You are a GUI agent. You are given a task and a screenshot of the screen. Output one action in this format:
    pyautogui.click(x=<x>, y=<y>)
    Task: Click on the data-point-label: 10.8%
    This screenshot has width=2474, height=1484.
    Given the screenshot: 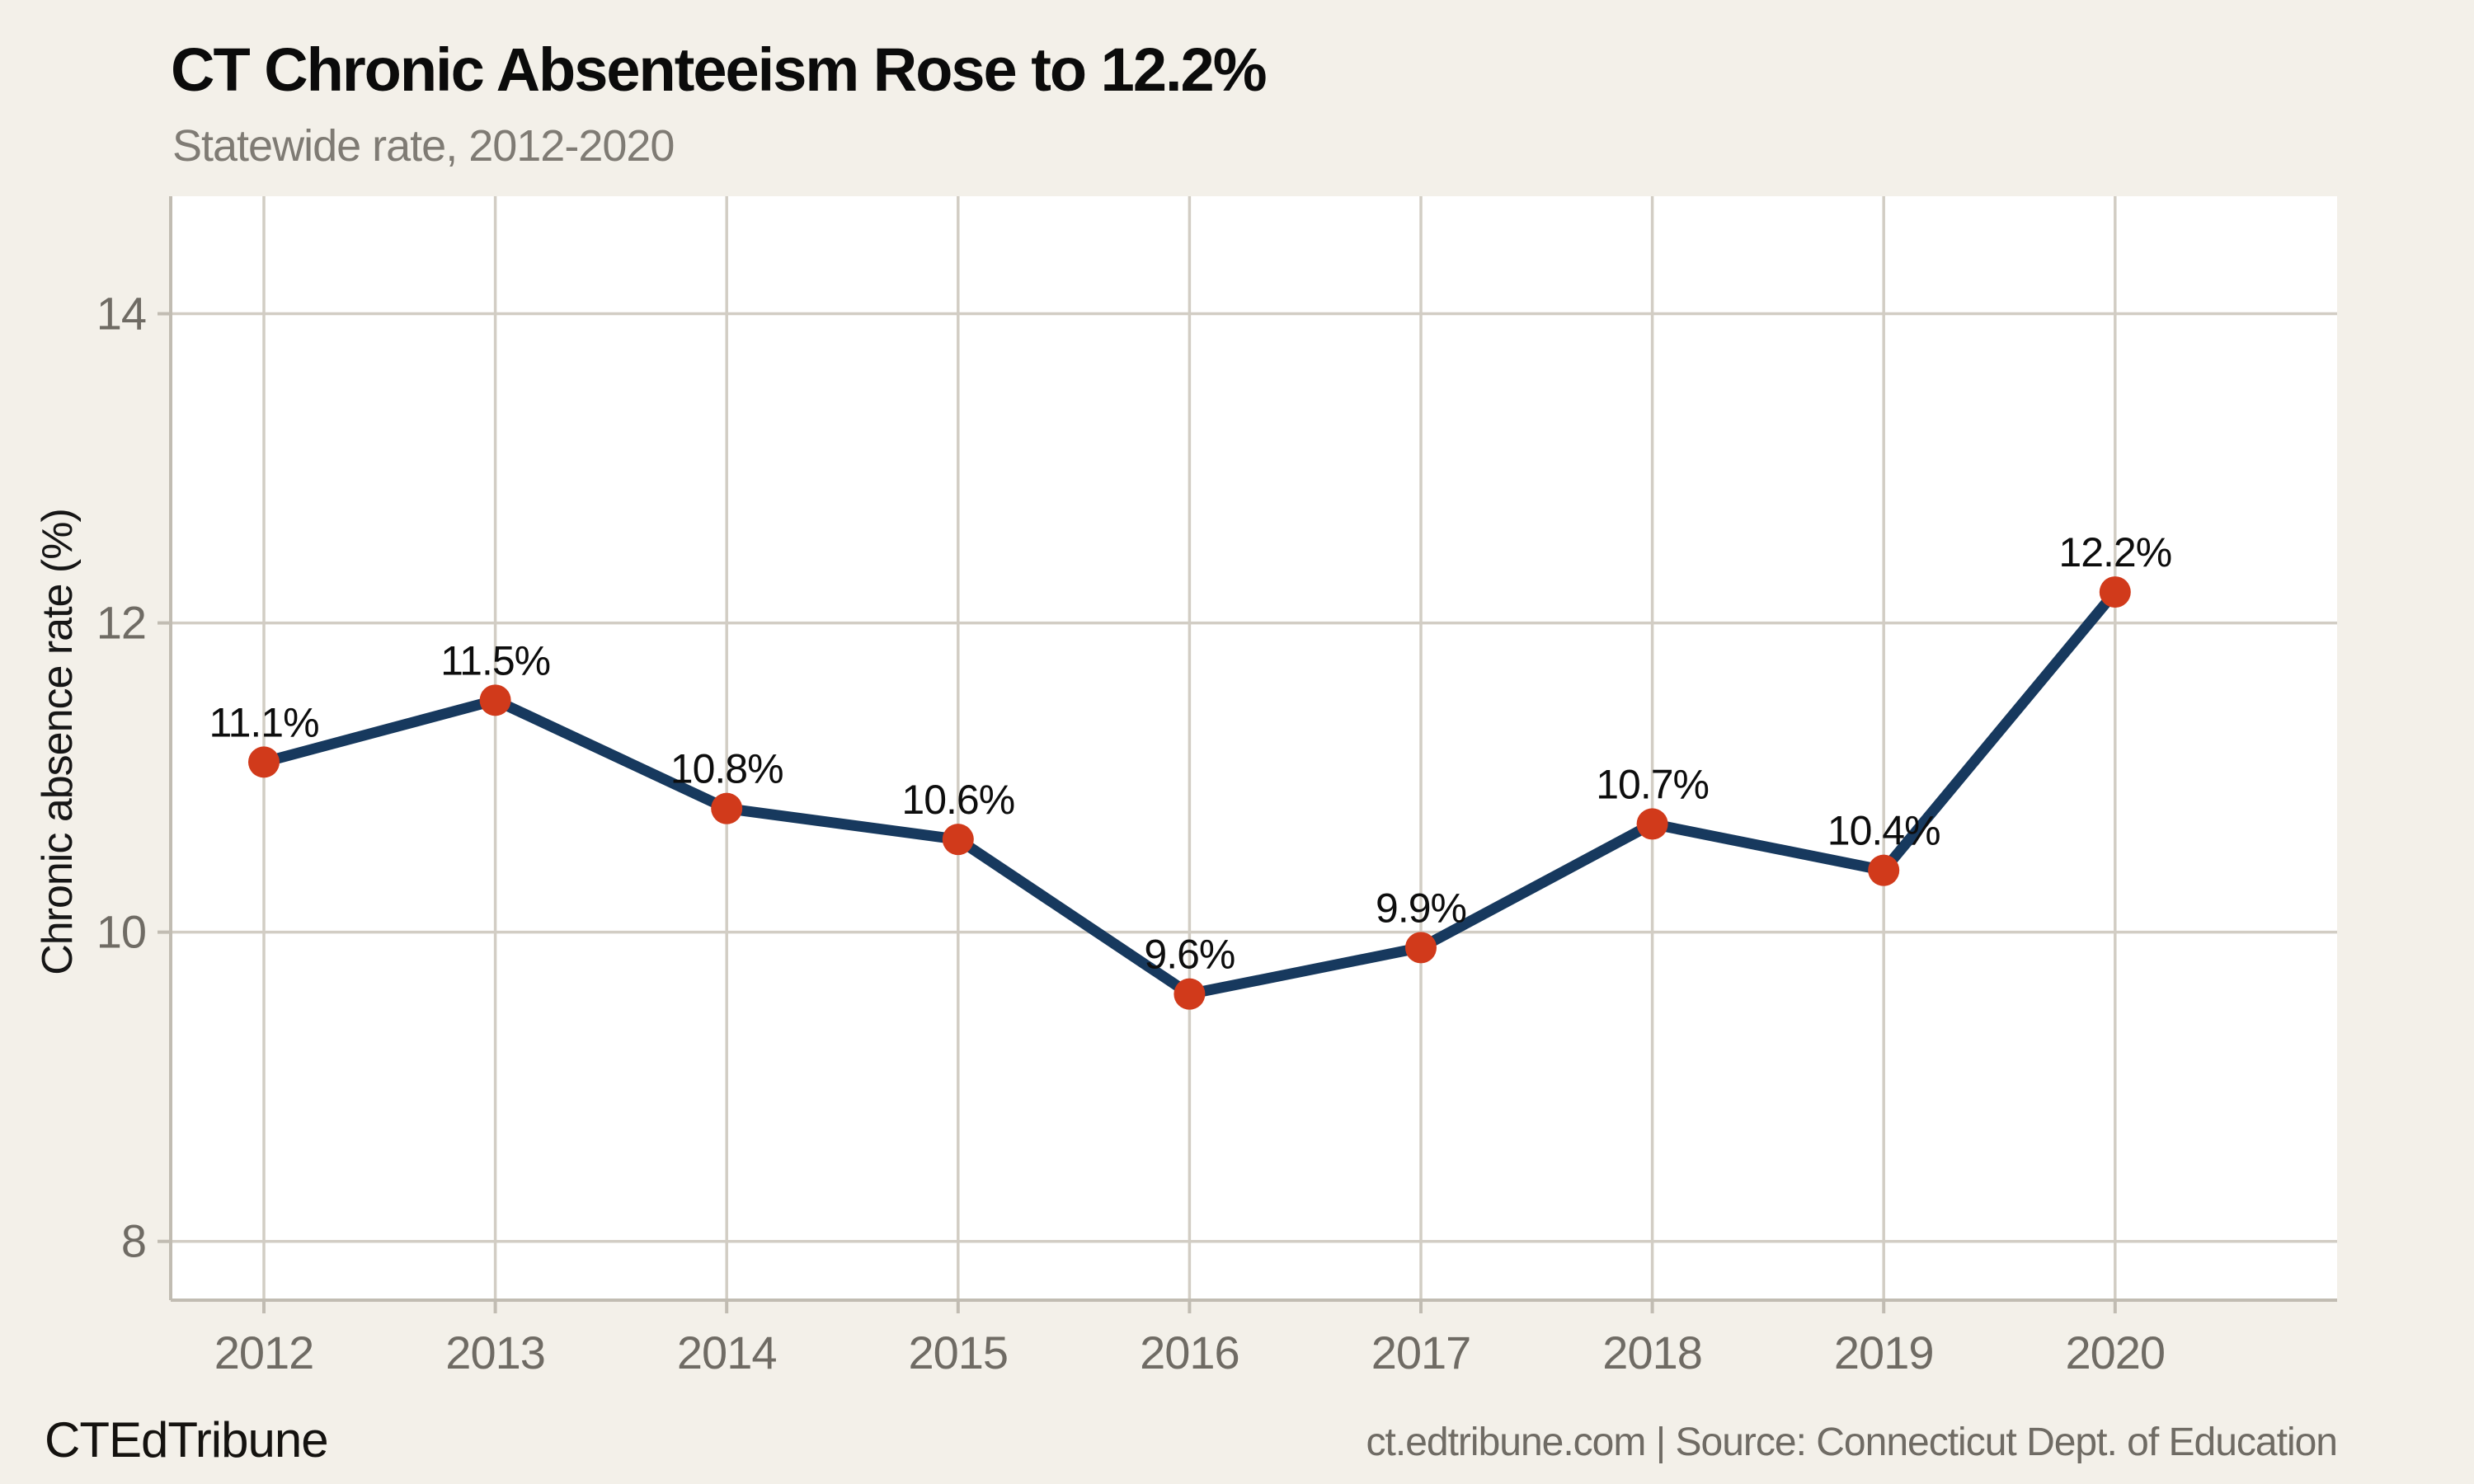 What is the action you would take?
    pyautogui.click(x=726, y=769)
    